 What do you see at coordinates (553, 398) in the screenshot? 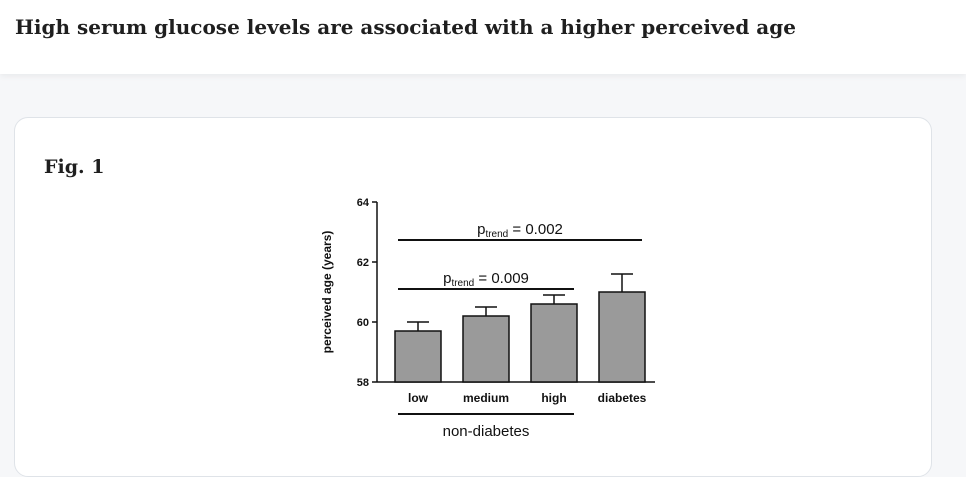
I see `x-tick-label-high: high` at bounding box center [553, 398].